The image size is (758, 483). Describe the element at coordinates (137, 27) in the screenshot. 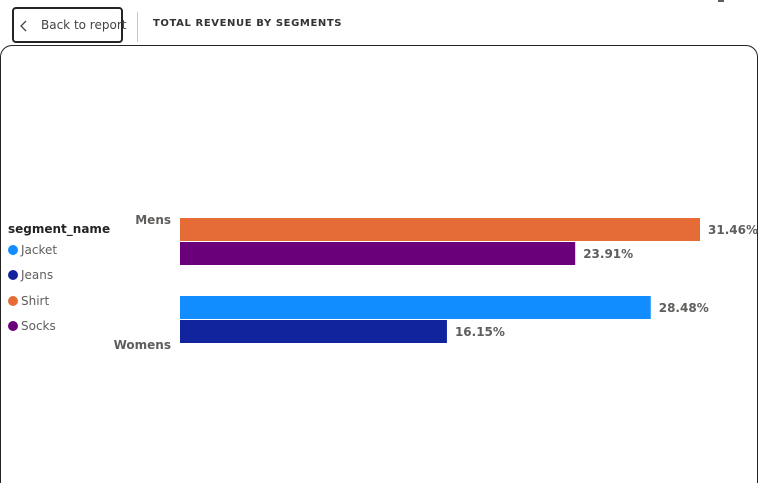

I see `header-divider` at that location.